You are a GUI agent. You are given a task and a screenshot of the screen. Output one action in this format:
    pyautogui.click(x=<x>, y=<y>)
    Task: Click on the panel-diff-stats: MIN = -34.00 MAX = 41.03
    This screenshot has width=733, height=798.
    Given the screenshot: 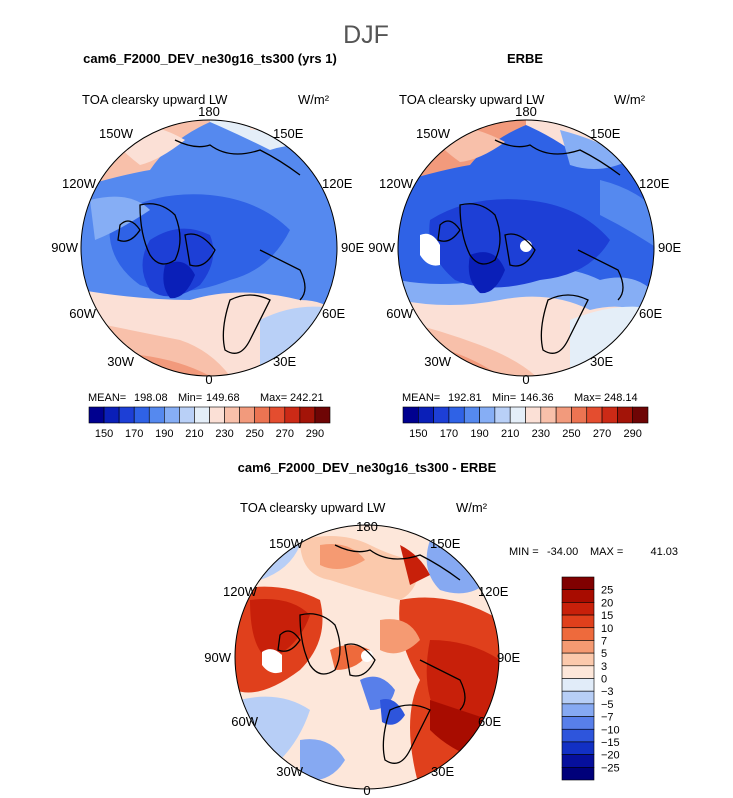 What is the action you would take?
    pyautogui.click(x=593, y=552)
    